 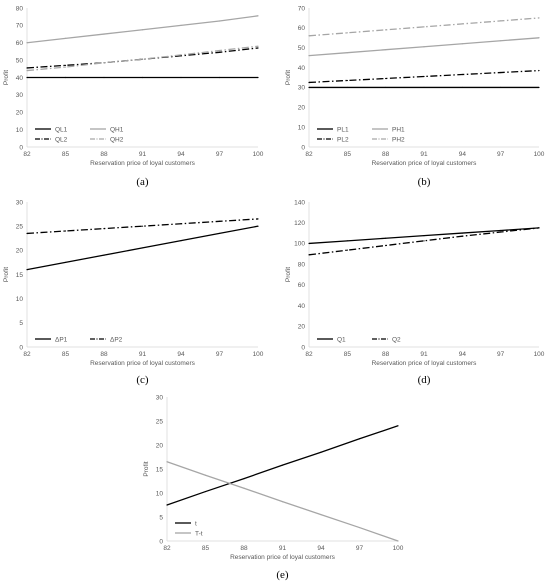 What do you see at coordinates (398, 139) in the screenshot?
I see `legend-label: PH2` at bounding box center [398, 139].